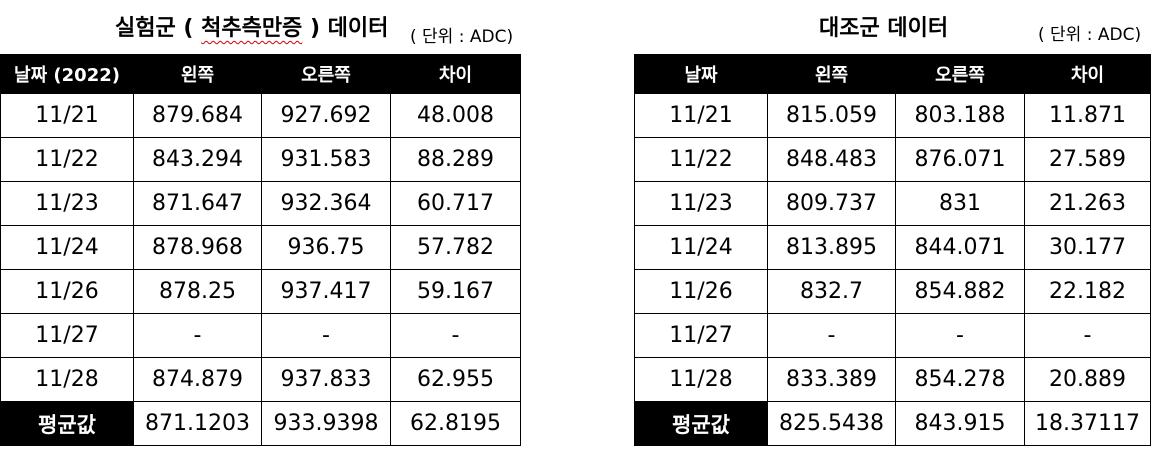 Image resolution: width=1154 pixels, height=449 pixels. Describe the element at coordinates (831, 115) in the screenshot. I see `cell-left: 815.059` at that location.